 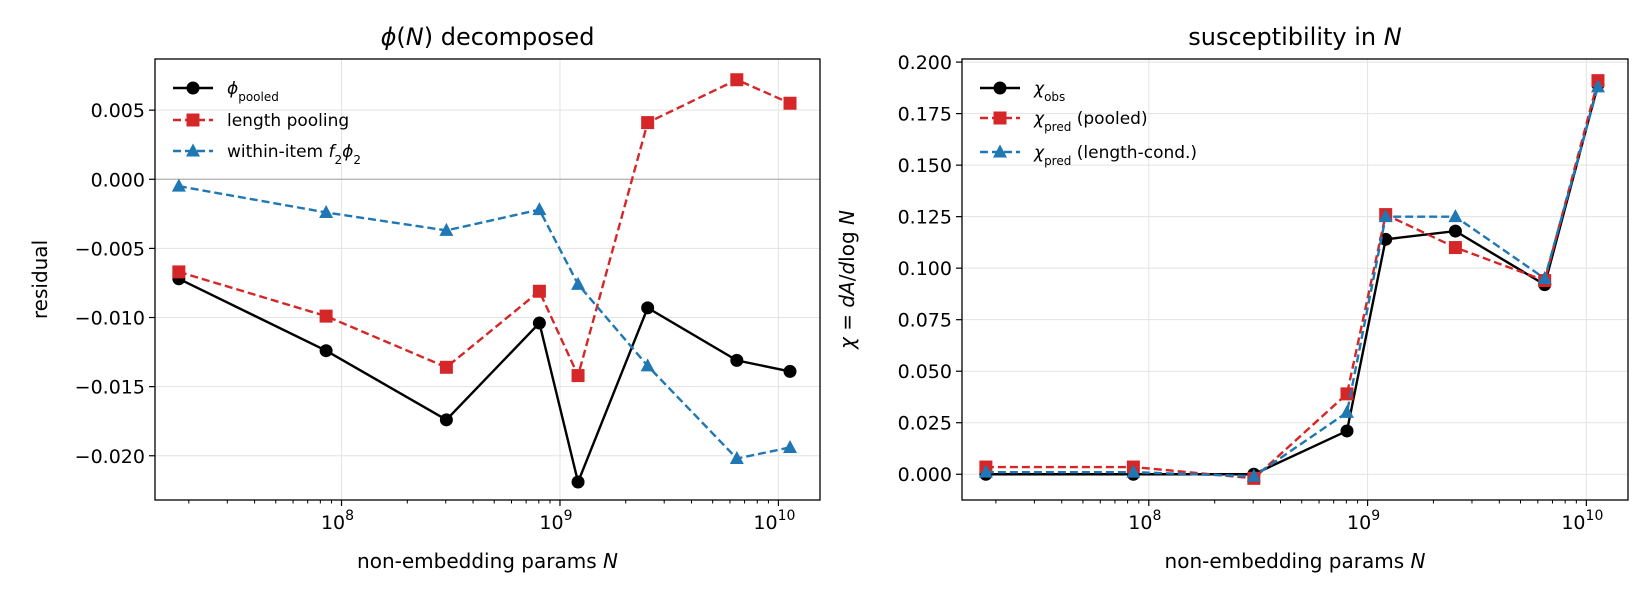 I want to click on chart-title: ϕ(N) decomposed, so click(x=488, y=37).